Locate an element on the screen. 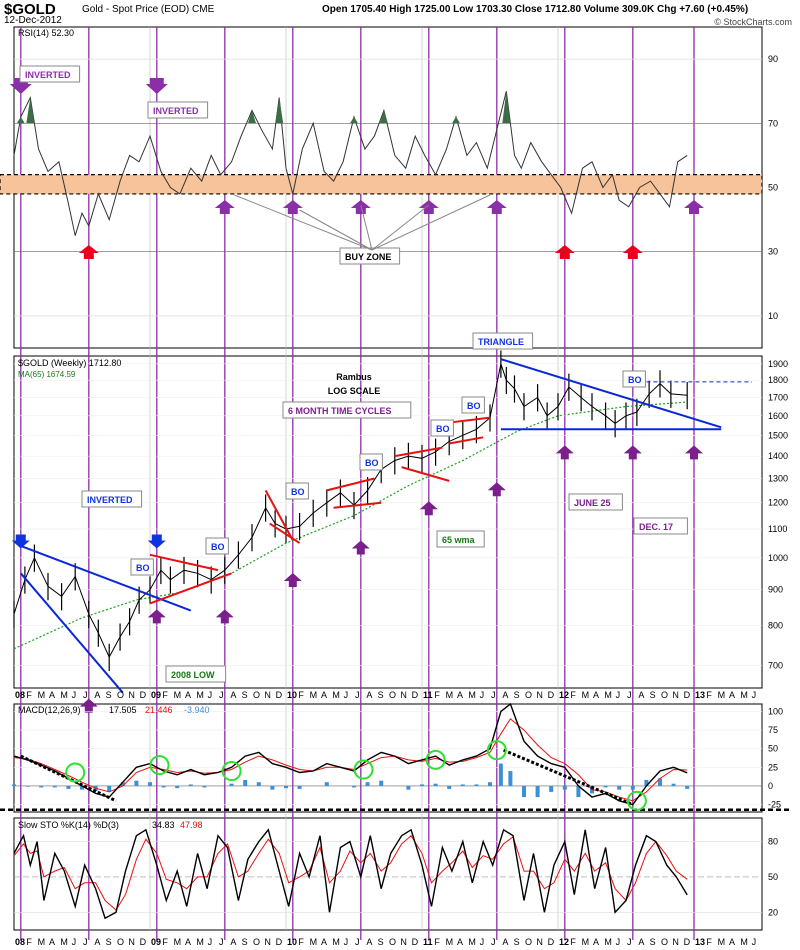 The width and height of the screenshot is (800, 950). annotation-log-scale: LOG SCALE is located at coordinates (354, 391).